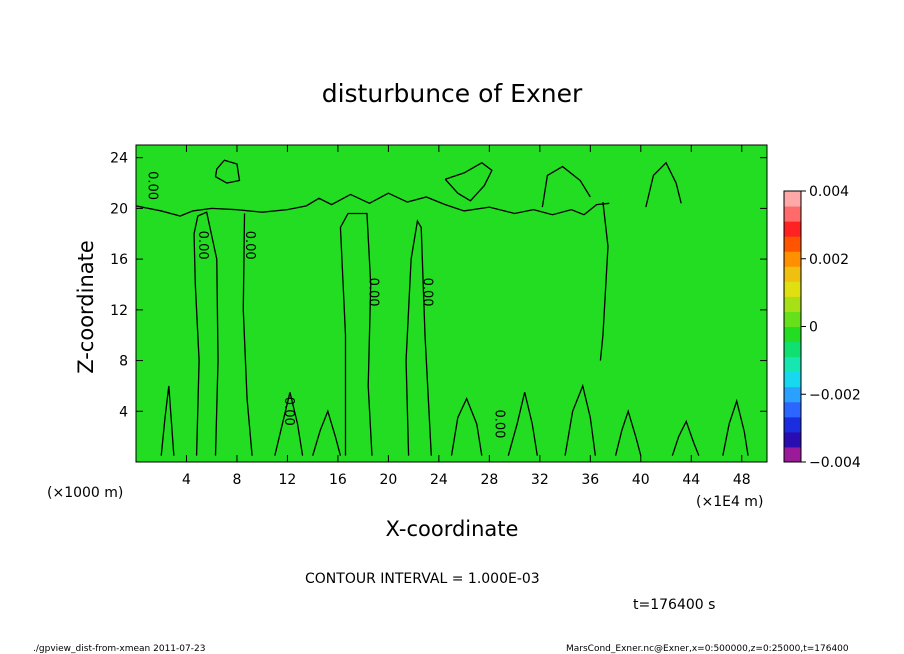 This screenshot has width=904, height=654. Describe the element at coordinates (540, 480) in the screenshot. I see `x-tick-label: 32` at that location.